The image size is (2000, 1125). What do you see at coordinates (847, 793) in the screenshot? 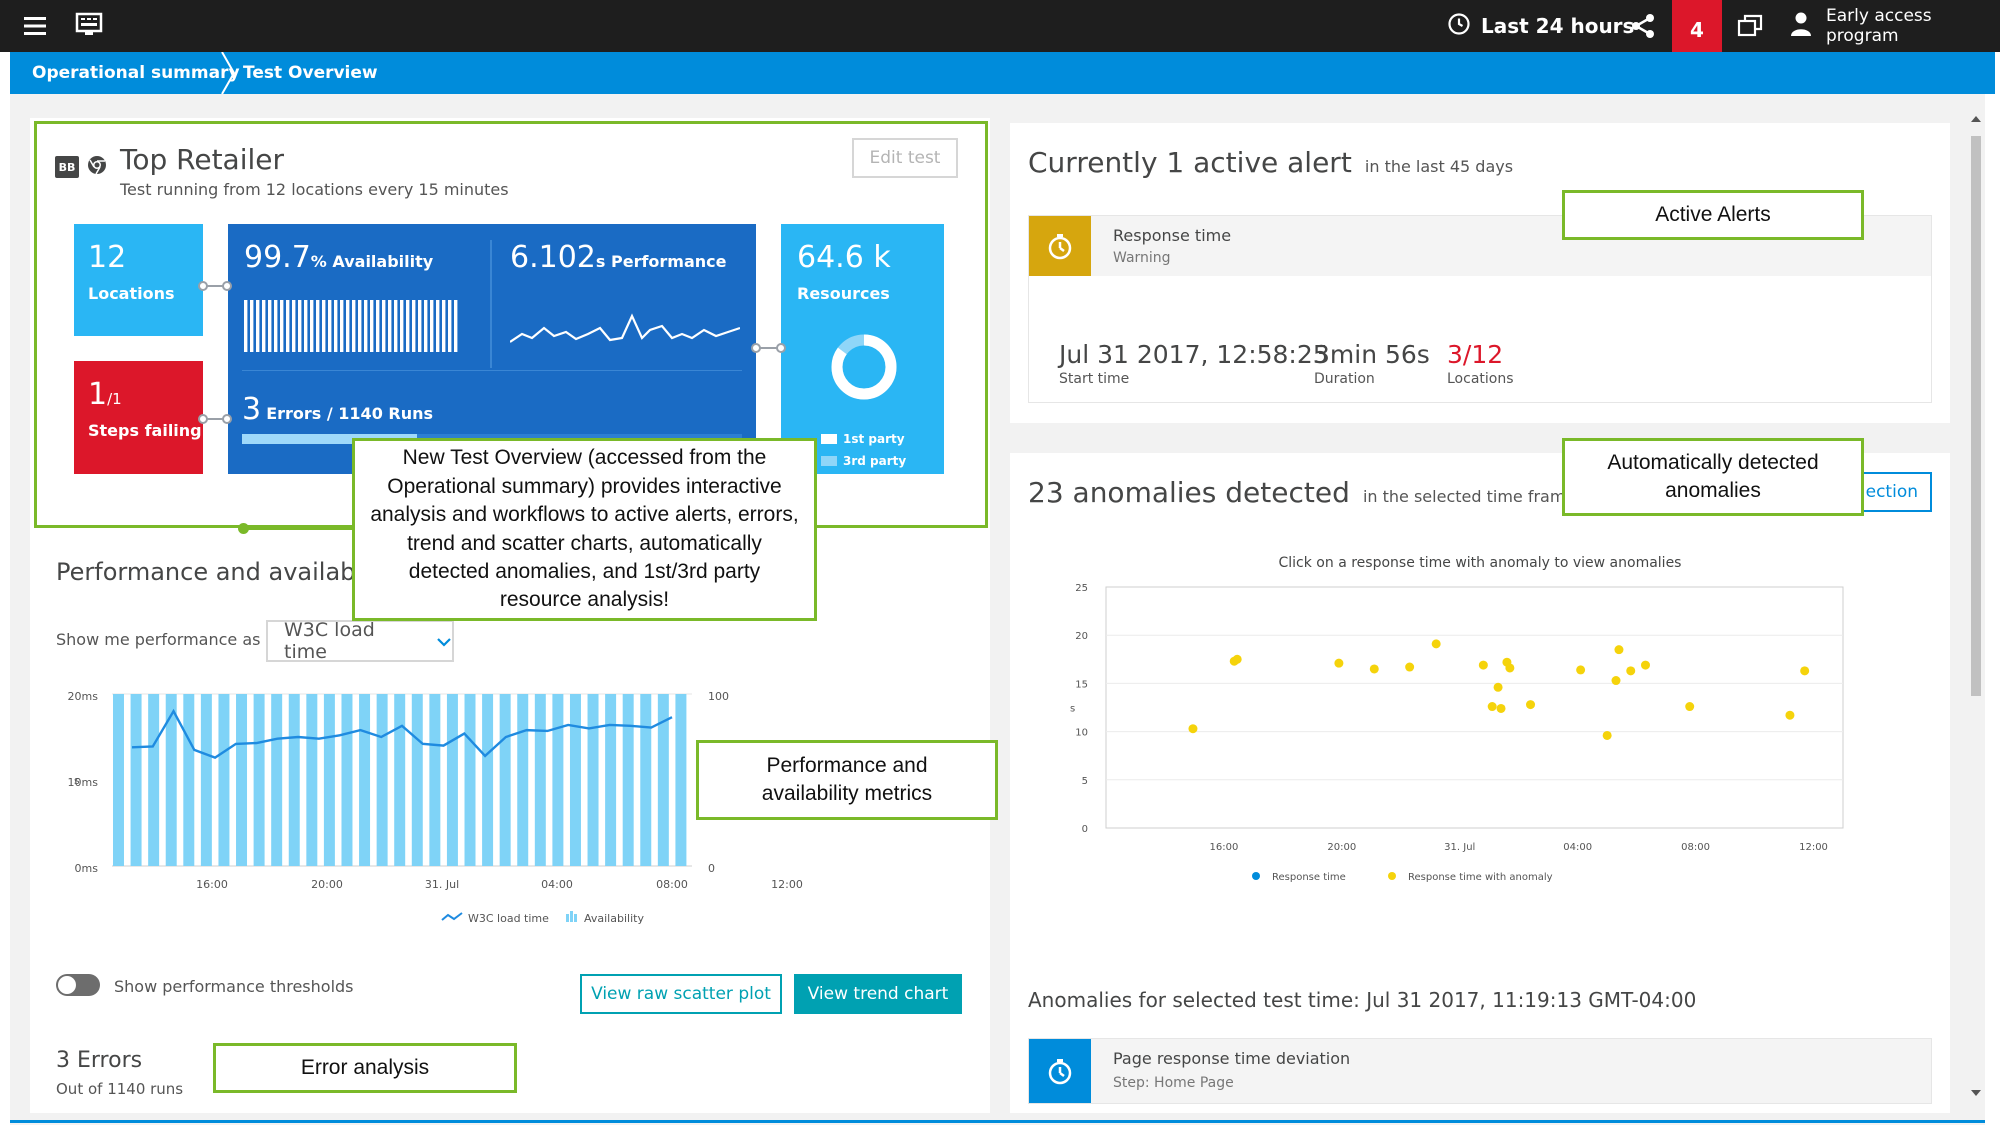
I see `performance-callout-line: availability metrics` at bounding box center [847, 793].